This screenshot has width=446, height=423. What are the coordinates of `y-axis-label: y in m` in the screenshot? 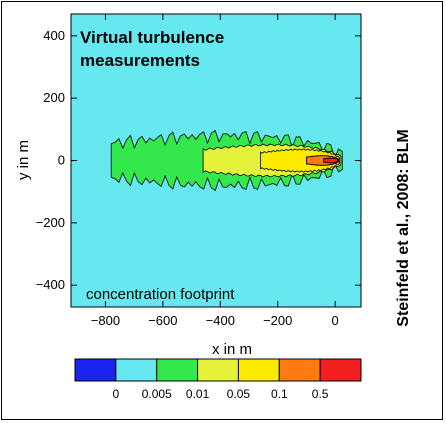 It's located at (23, 160).